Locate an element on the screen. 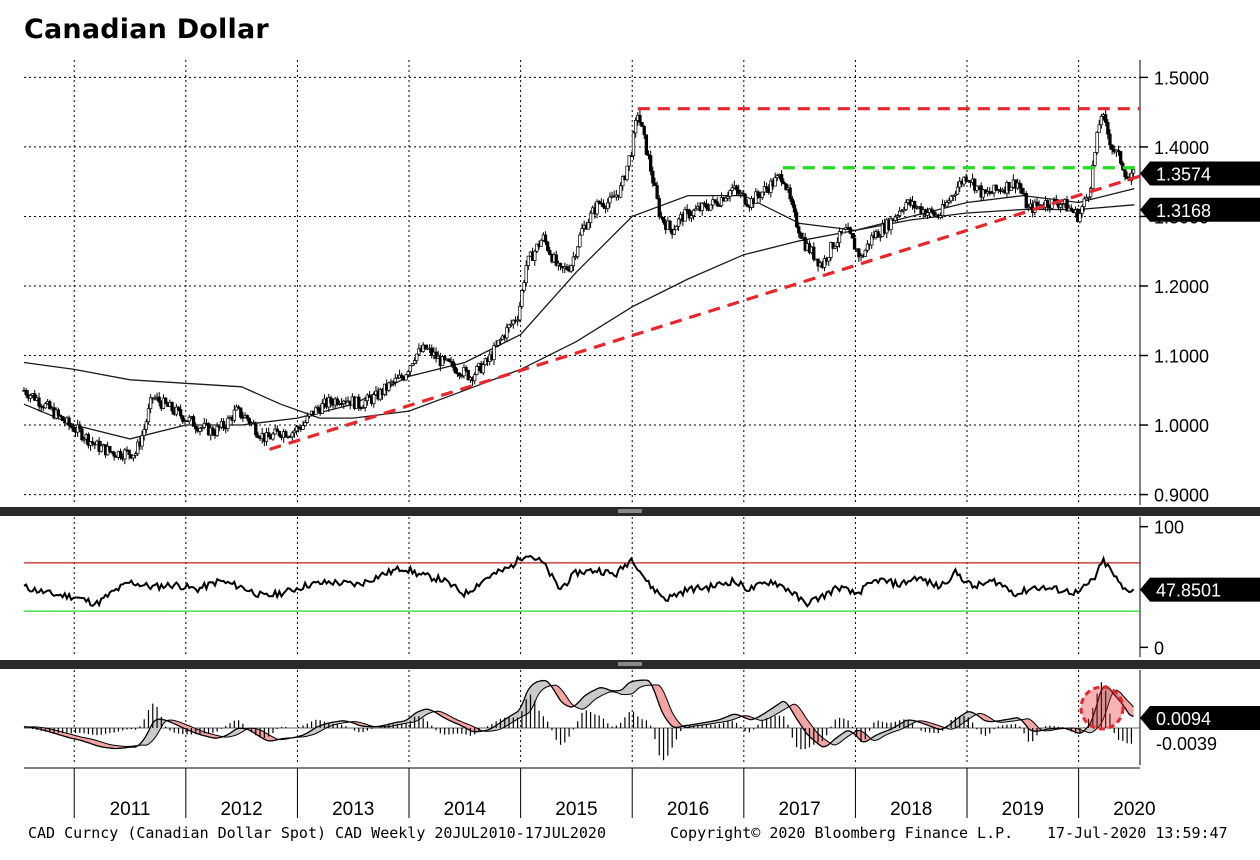 The image size is (1260, 860). price-tick-label: 1.1000 is located at coordinates (1181, 357).